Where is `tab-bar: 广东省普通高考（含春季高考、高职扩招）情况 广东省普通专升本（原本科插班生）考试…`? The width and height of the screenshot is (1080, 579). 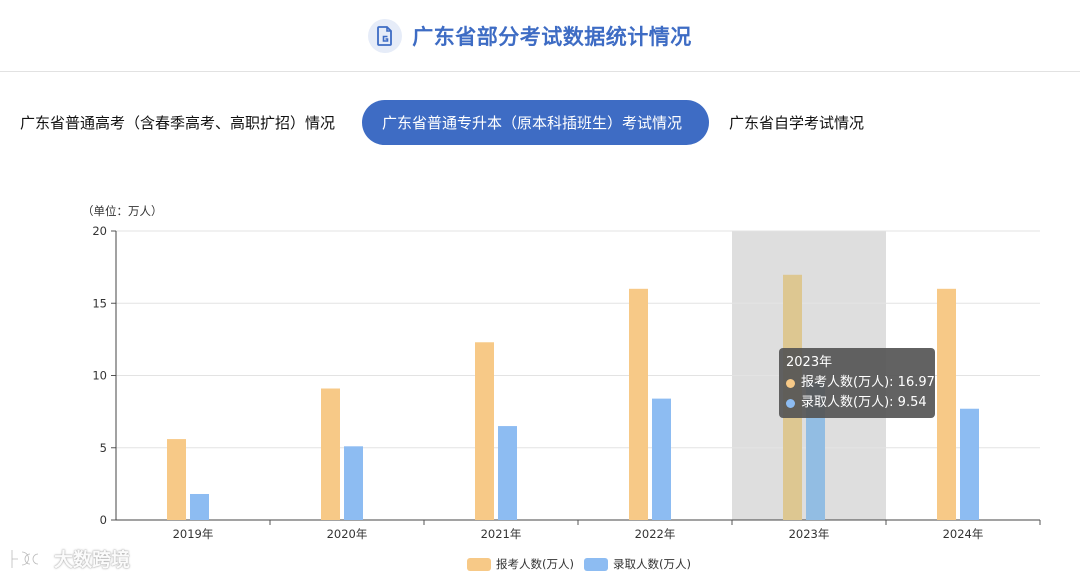
tab-bar: 广东省普通高考（含春季高考、高职扩招）情况 广东省普通专升本（原本科插班生）考试… is located at coordinates (540, 122).